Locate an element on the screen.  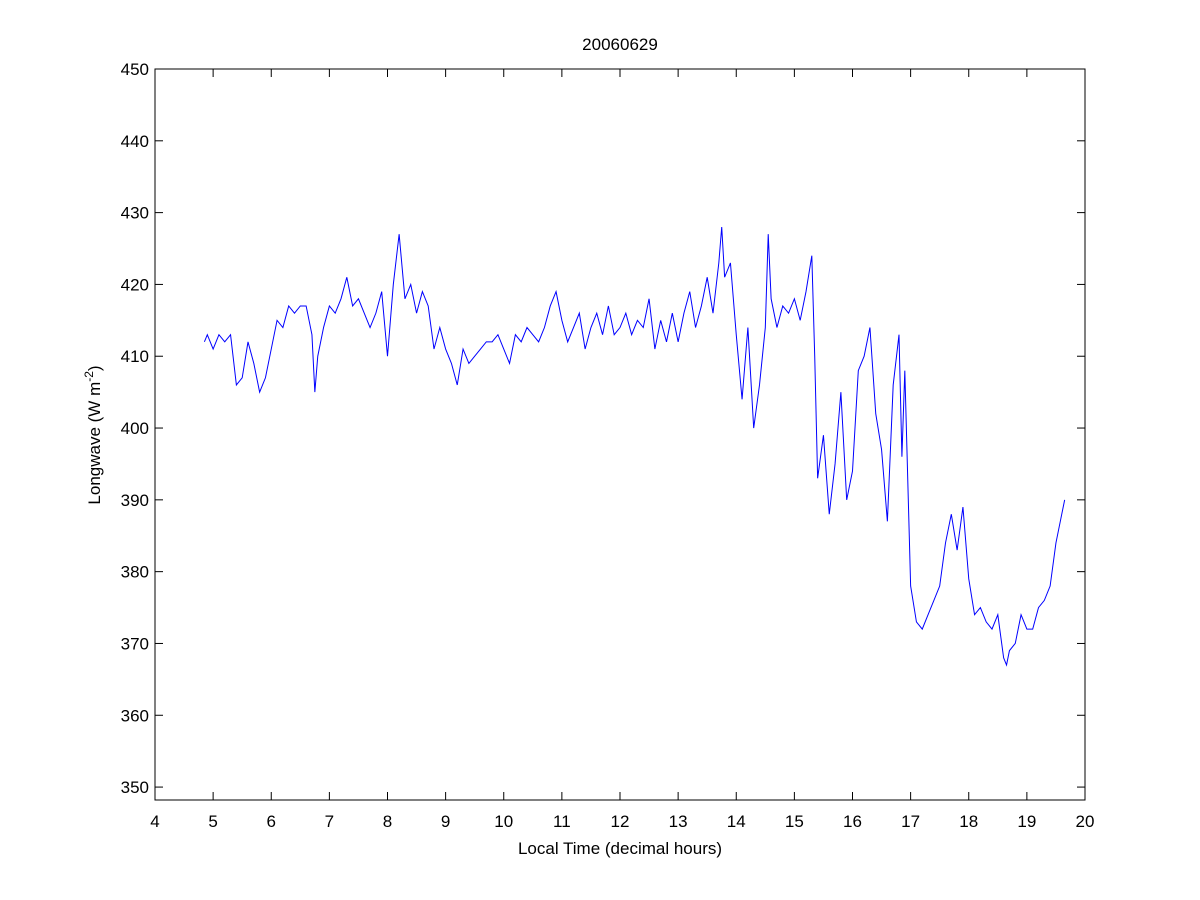
x-tick-label: 6 is located at coordinates (271, 821).